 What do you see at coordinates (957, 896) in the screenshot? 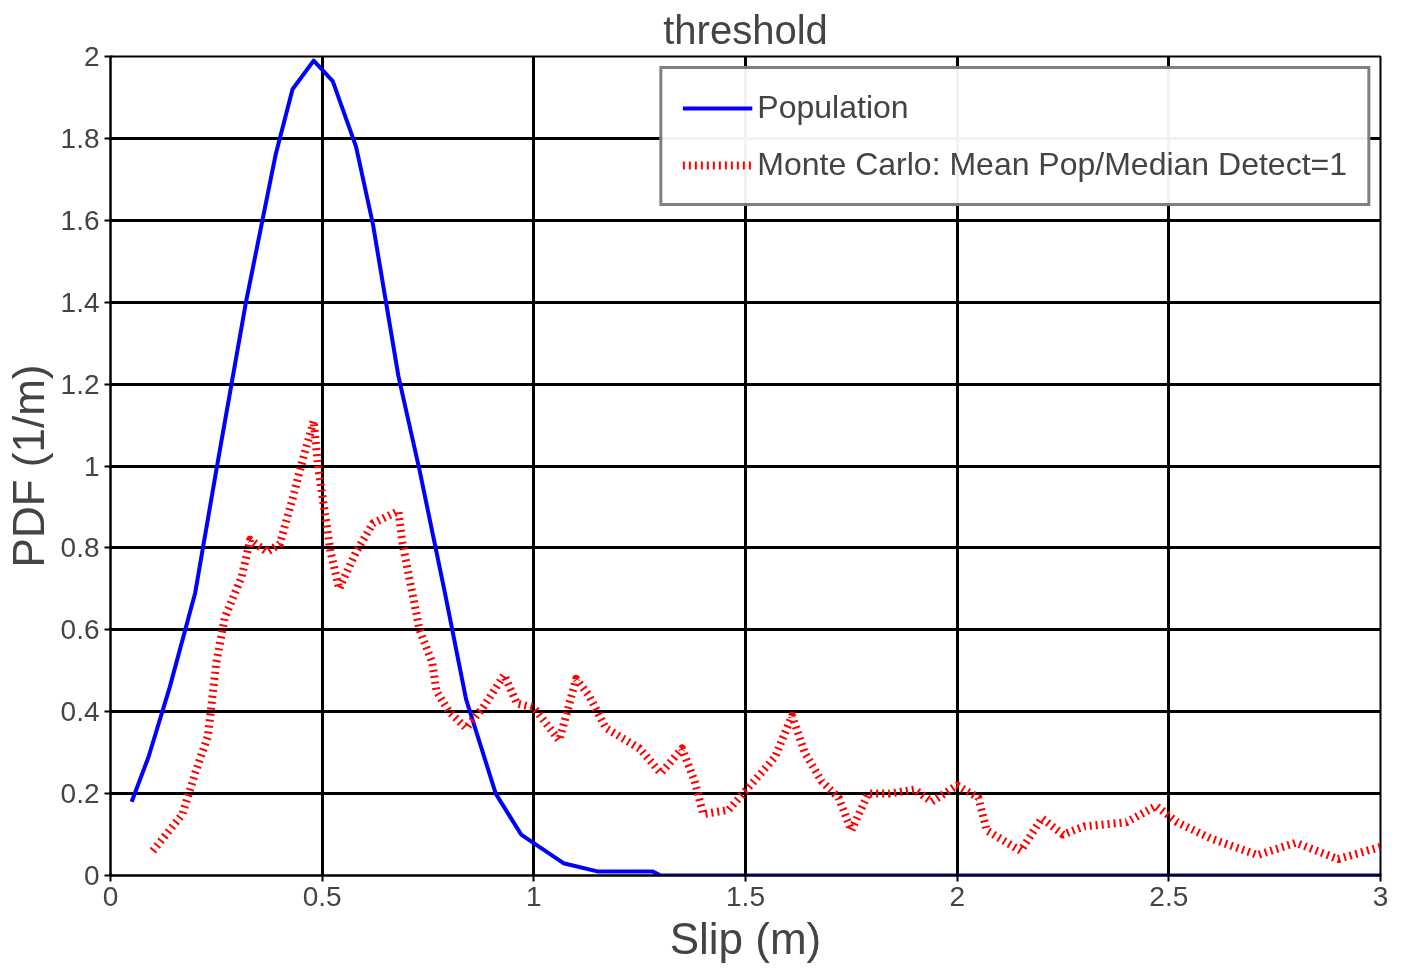
I see `x-tick-label: 2` at bounding box center [957, 896].